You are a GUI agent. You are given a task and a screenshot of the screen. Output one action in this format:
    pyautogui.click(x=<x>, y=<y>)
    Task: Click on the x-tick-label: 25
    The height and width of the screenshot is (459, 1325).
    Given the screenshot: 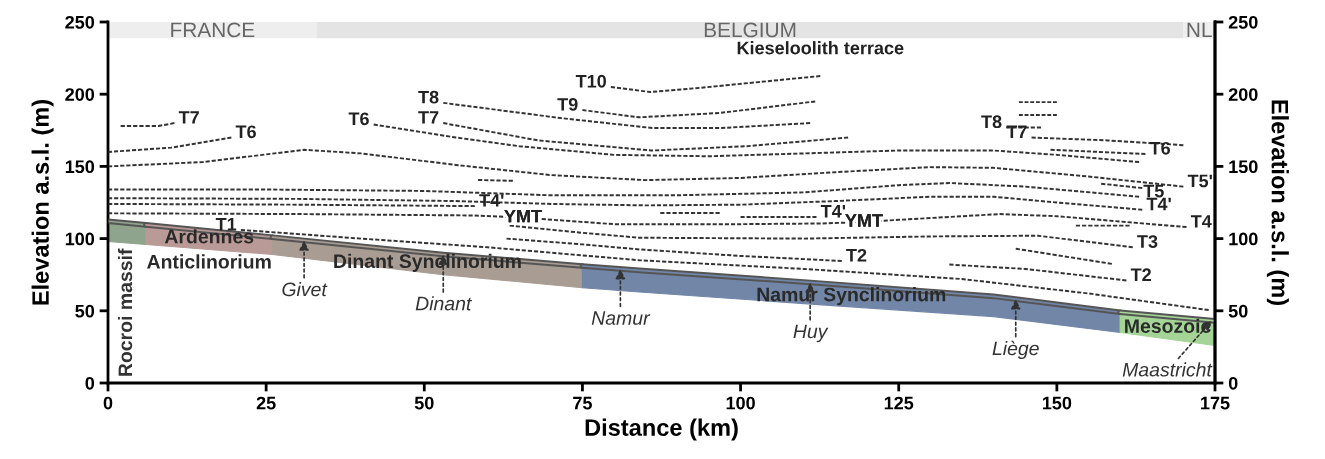 What is the action you would take?
    pyautogui.click(x=266, y=403)
    